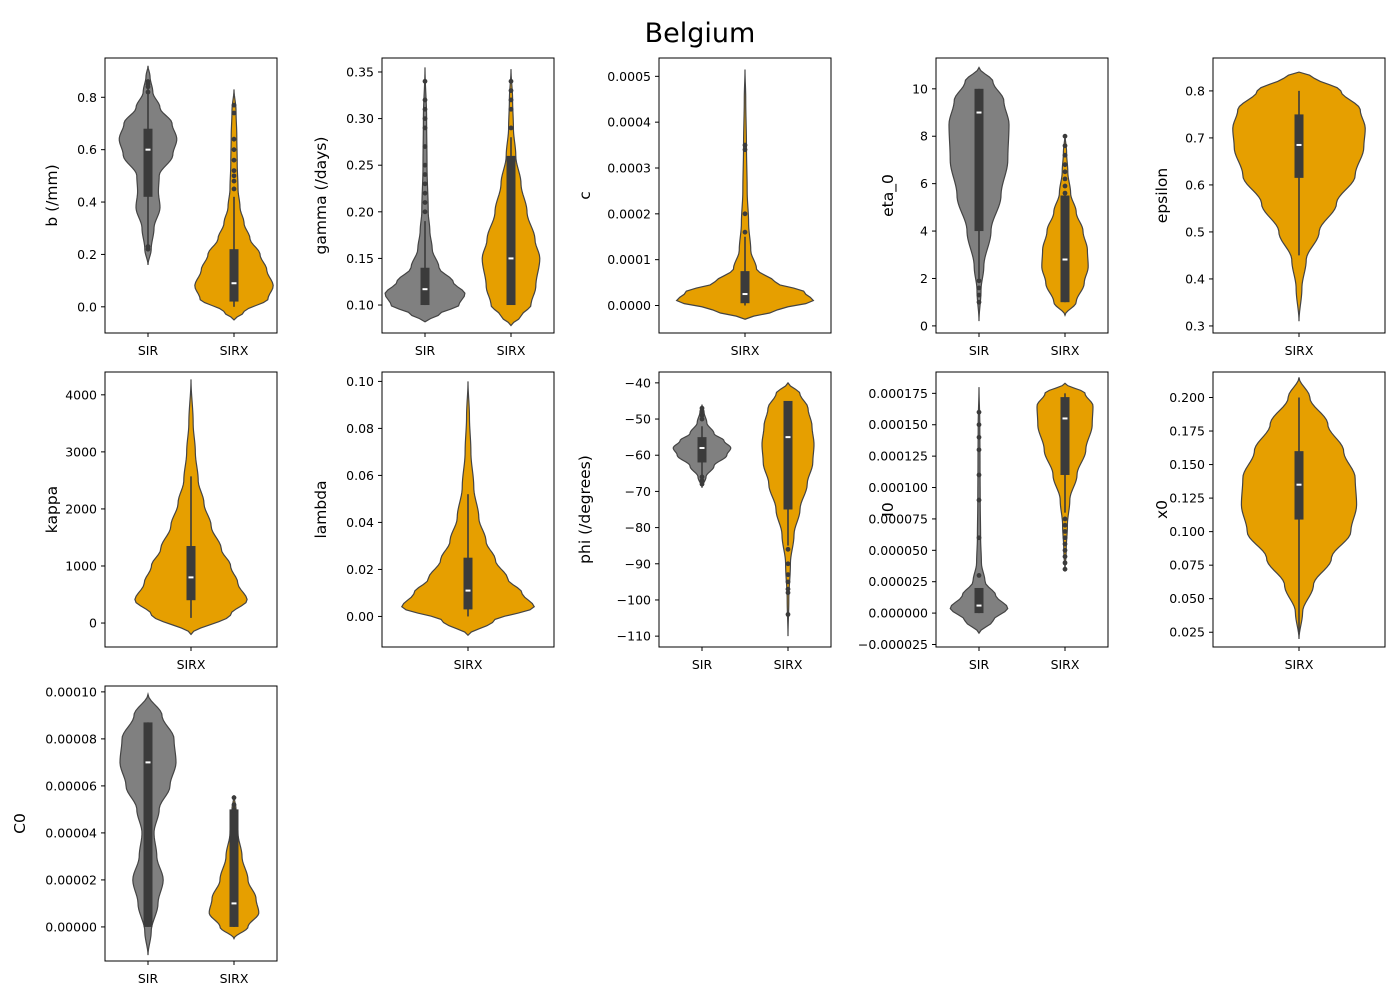  I want to click on y-tick-label: 4000, so click(81, 394).